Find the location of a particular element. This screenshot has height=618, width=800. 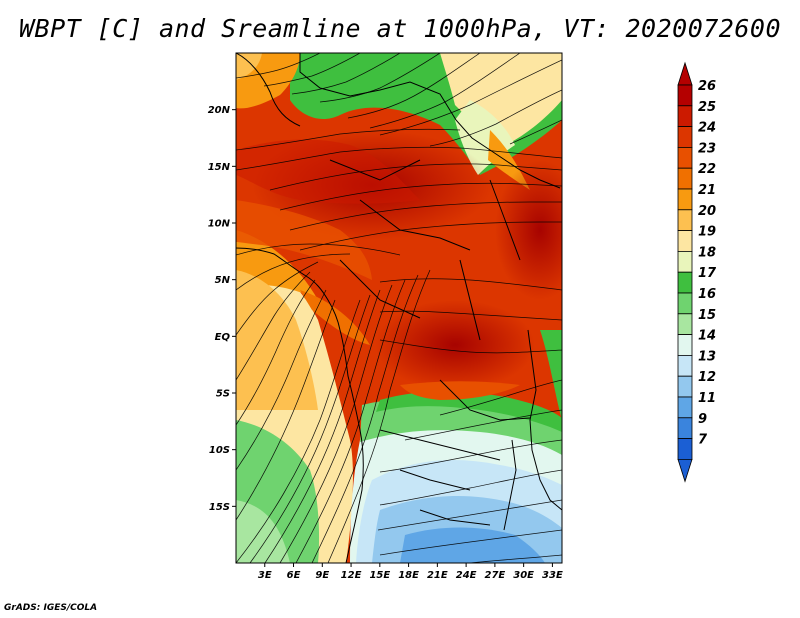

lat-tick-label: 10S is located at coordinates (219, 450).